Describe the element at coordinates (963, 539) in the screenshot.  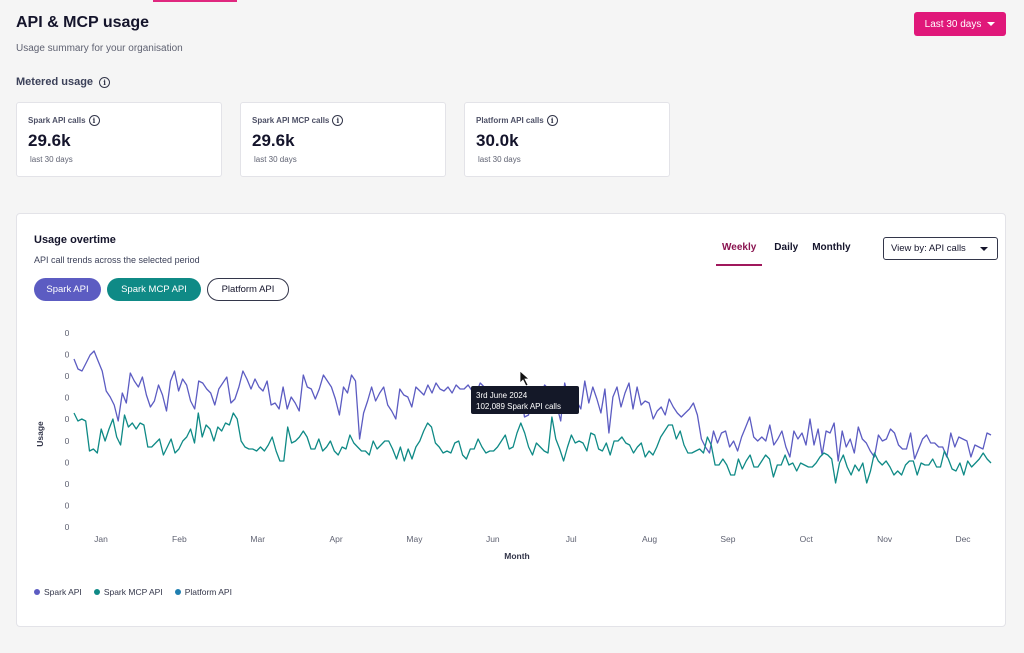
I see `x-tick-label: Dec` at that location.